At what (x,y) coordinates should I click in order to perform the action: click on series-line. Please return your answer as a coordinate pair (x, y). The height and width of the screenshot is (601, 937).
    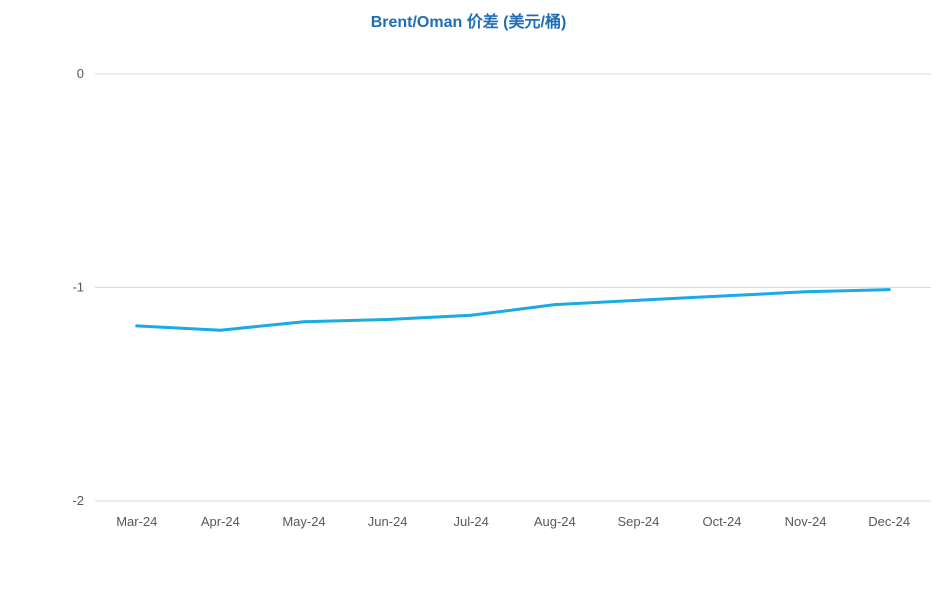
    Looking at the image, I should click on (513, 310).